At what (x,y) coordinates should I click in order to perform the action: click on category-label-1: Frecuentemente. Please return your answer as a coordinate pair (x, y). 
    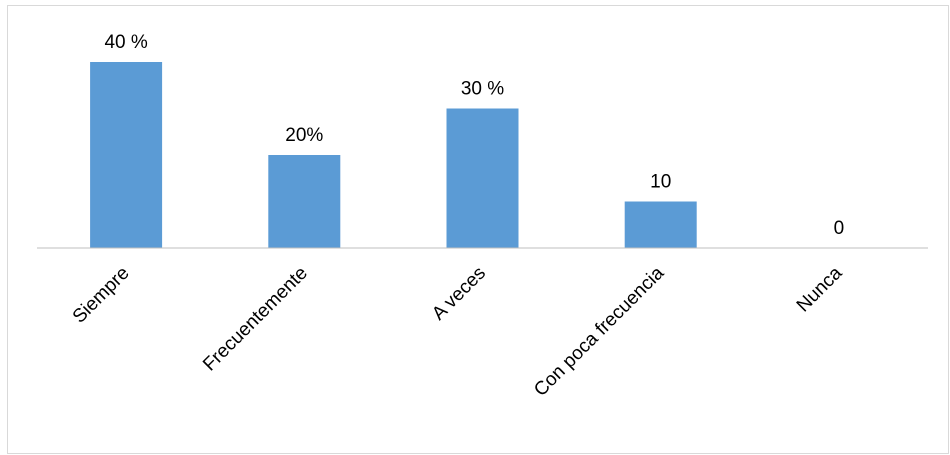
    Looking at the image, I should click on (255, 319).